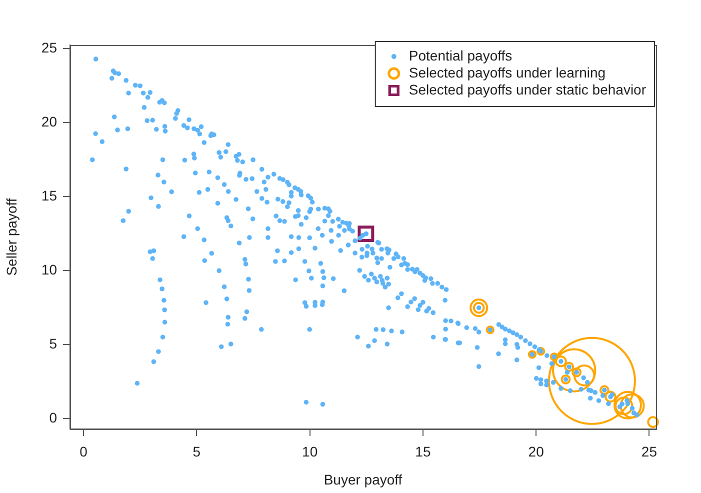 The height and width of the screenshot is (493, 701). I want to click on x-tick-label: 0, so click(84, 451).